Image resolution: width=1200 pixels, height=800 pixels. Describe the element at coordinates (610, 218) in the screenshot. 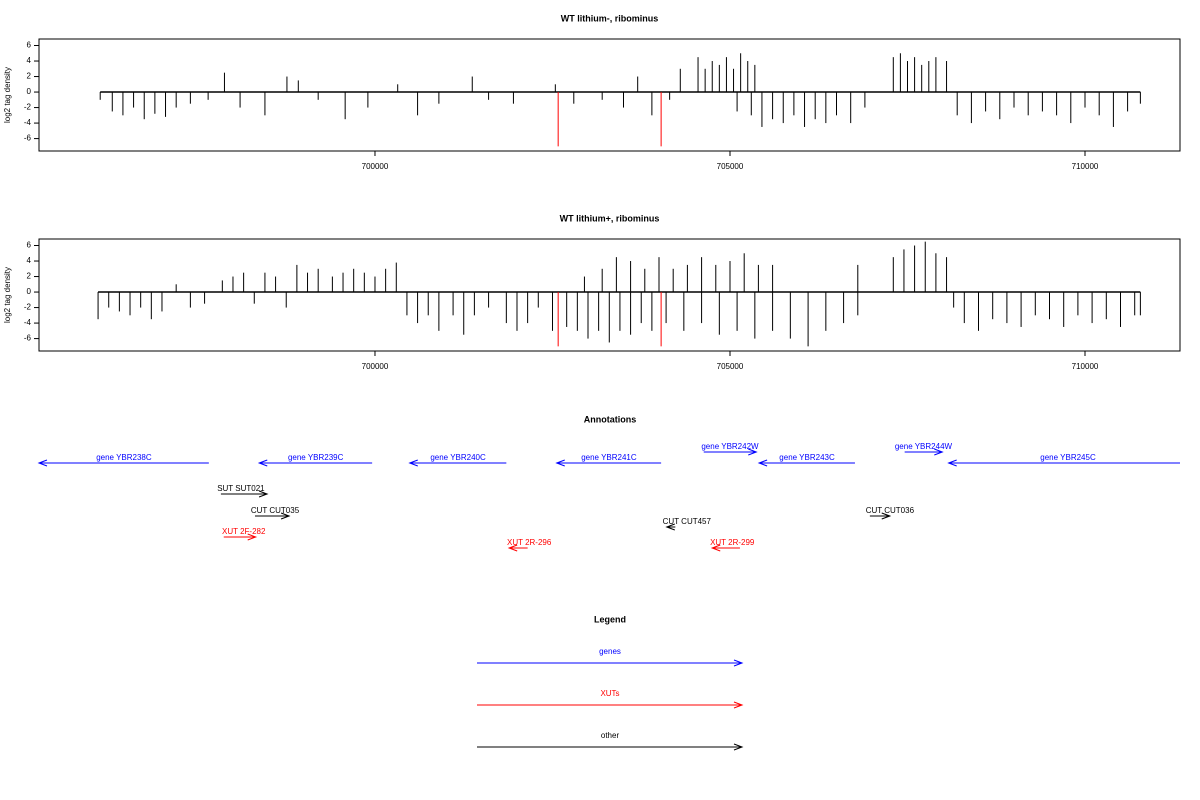

I see `chart-title: WT lithium+, ribominus` at that location.